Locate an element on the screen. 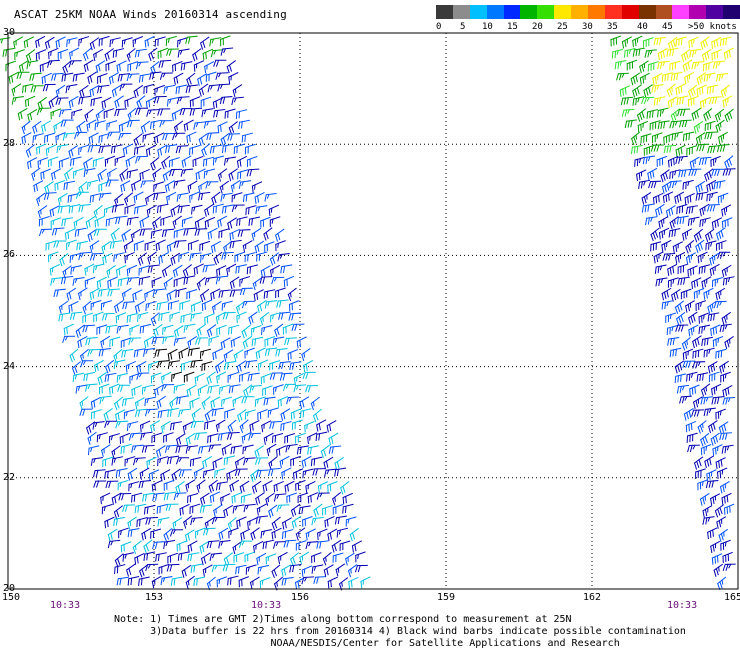 The image size is (740, 650). map-title: ASCAT 25KM NOAA Winds 20160314 ascending is located at coordinates (150, 14).